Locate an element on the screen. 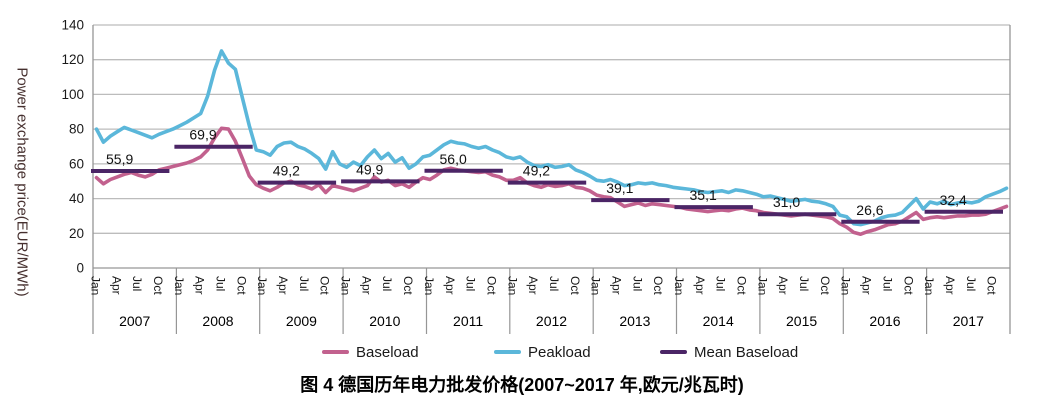 The image size is (1044, 404). chart-legend: Baseload Peakload Mean Baseload is located at coordinates (522, 352).